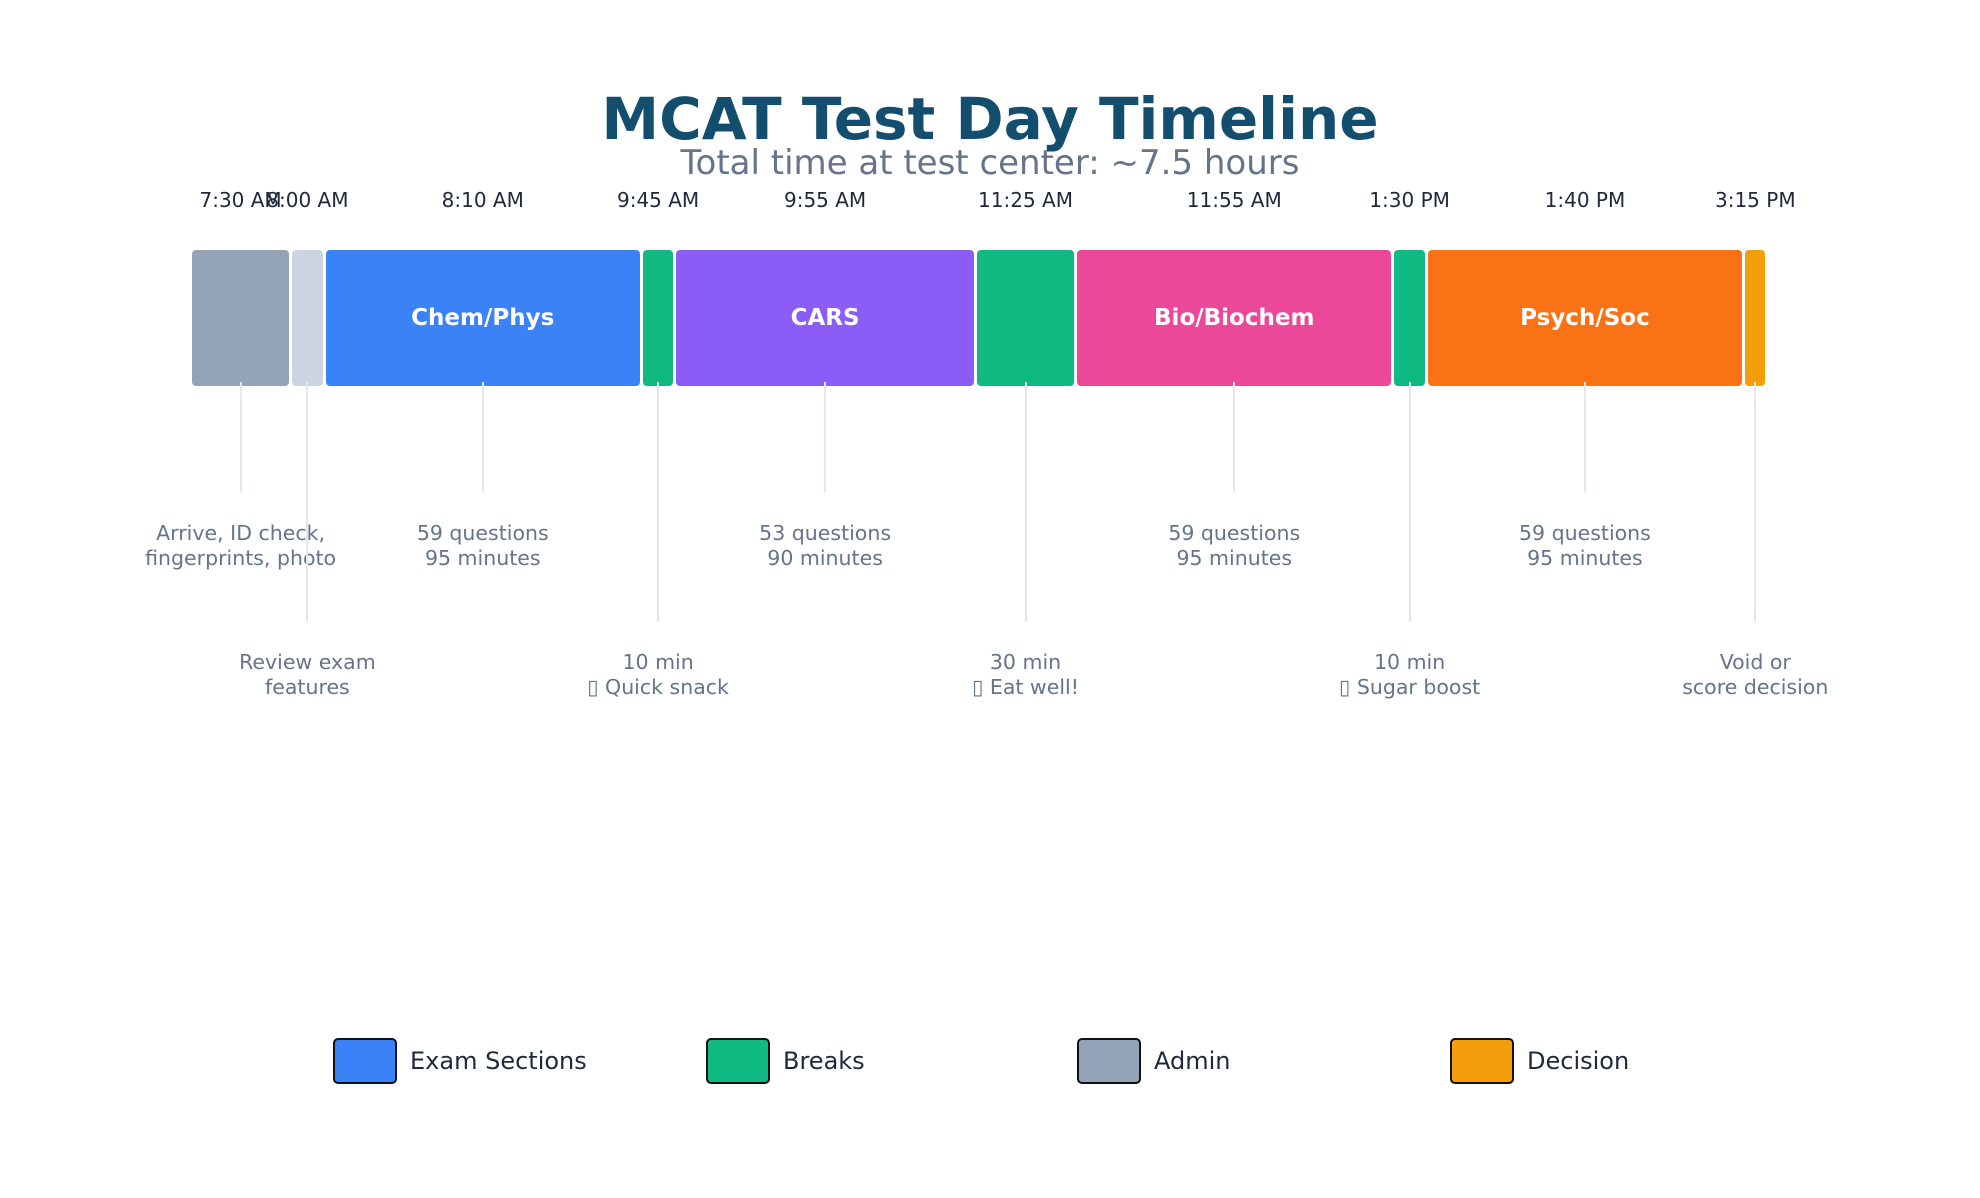  What do you see at coordinates (307, 662) in the screenshot?
I see `note-line: Review exam` at bounding box center [307, 662].